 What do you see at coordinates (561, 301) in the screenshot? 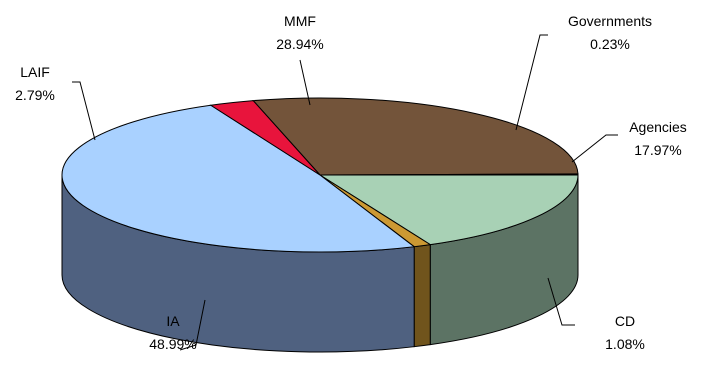
I see `leader-line-cd` at bounding box center [561, 301].